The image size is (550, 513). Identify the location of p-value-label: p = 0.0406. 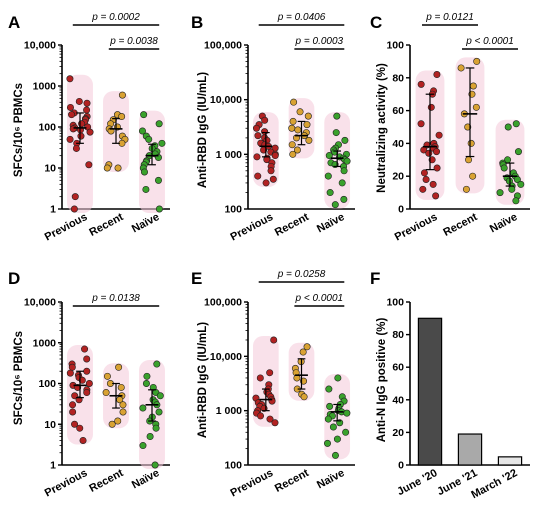
(301, 17).